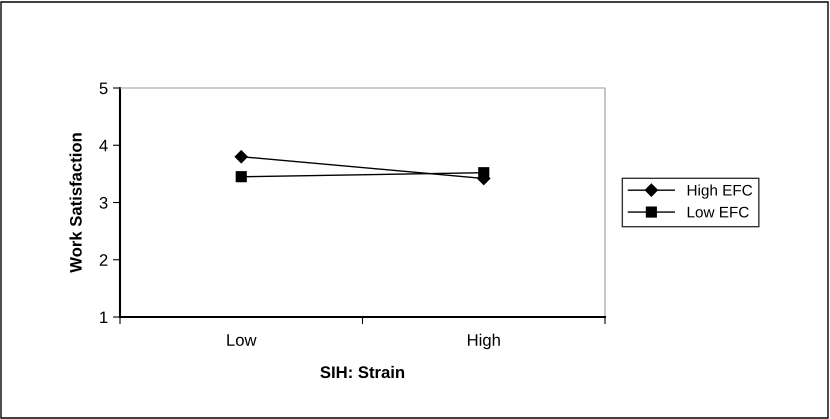 The height and width of the screenshot is (419, 830). Describe the element at coordinates (362, 372) in the screenshot. I see `x-axis-title: SIH: Strain` at that location.